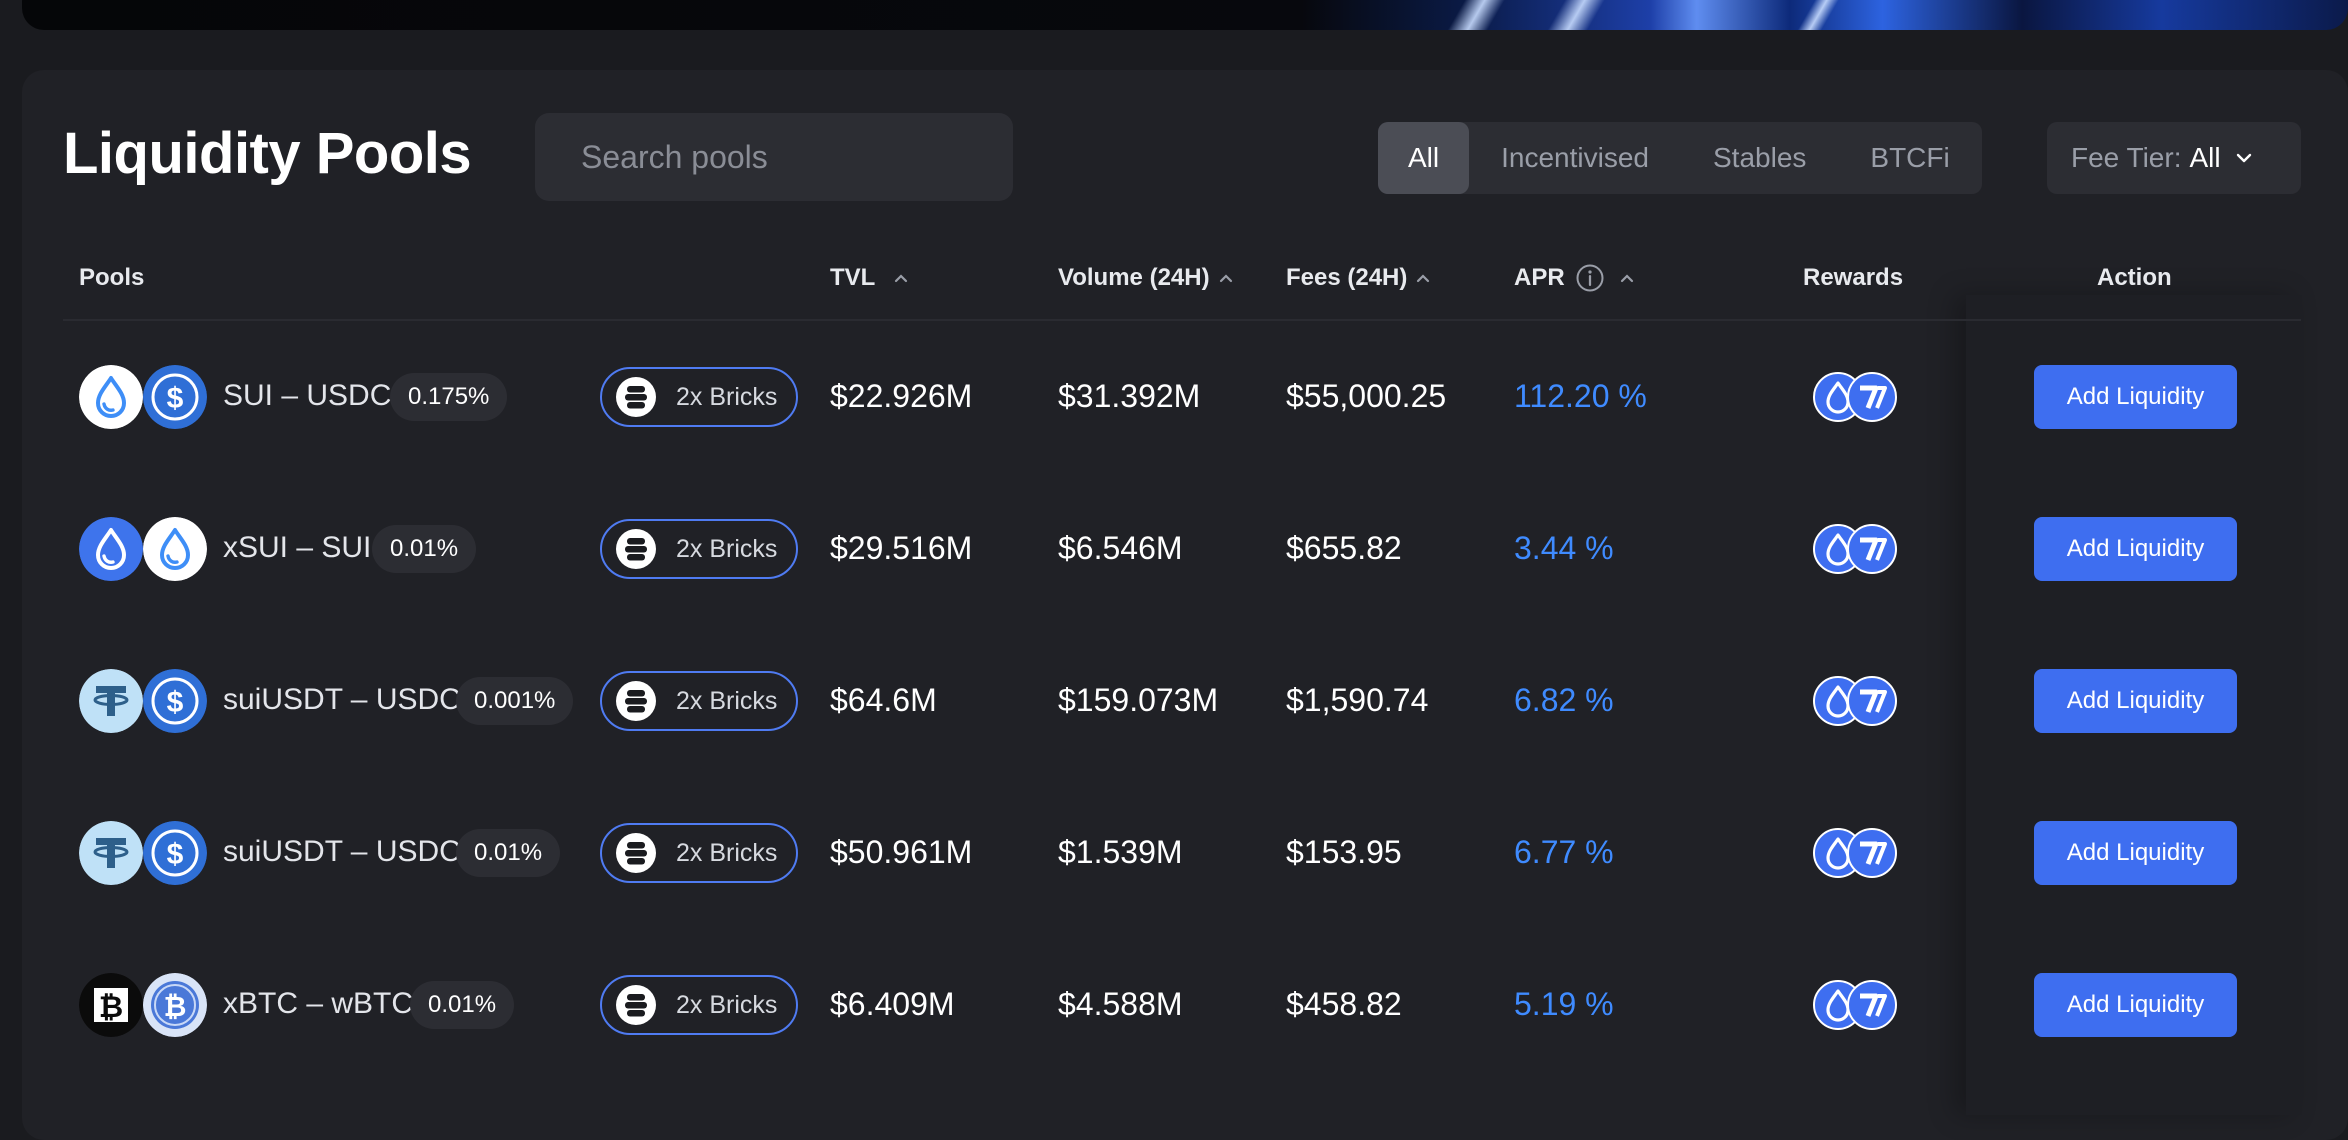  What do you see at coordinates (1564, 548) in the screenshot?
I see `apr-value: 3.44 %` at bounding box center [1564, 548].